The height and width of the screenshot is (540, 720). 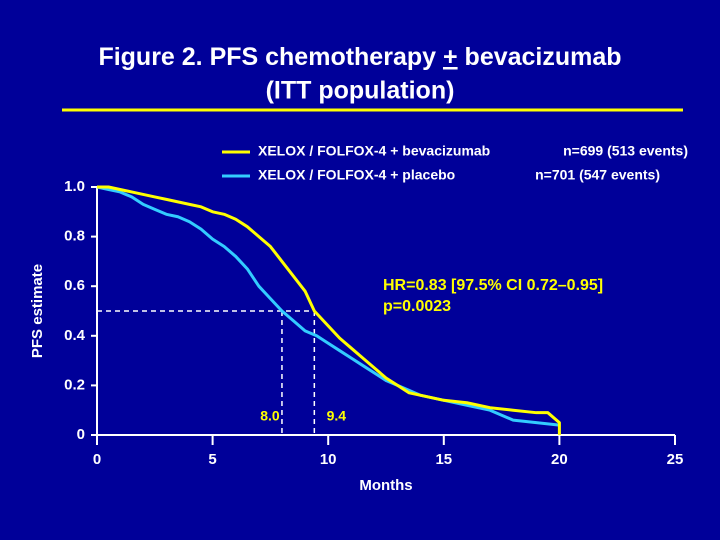 What do you see at coordinates (360, 91) in the screenshot?
I see `chart-title: (ITT population)` at bounding box center [360, 91].